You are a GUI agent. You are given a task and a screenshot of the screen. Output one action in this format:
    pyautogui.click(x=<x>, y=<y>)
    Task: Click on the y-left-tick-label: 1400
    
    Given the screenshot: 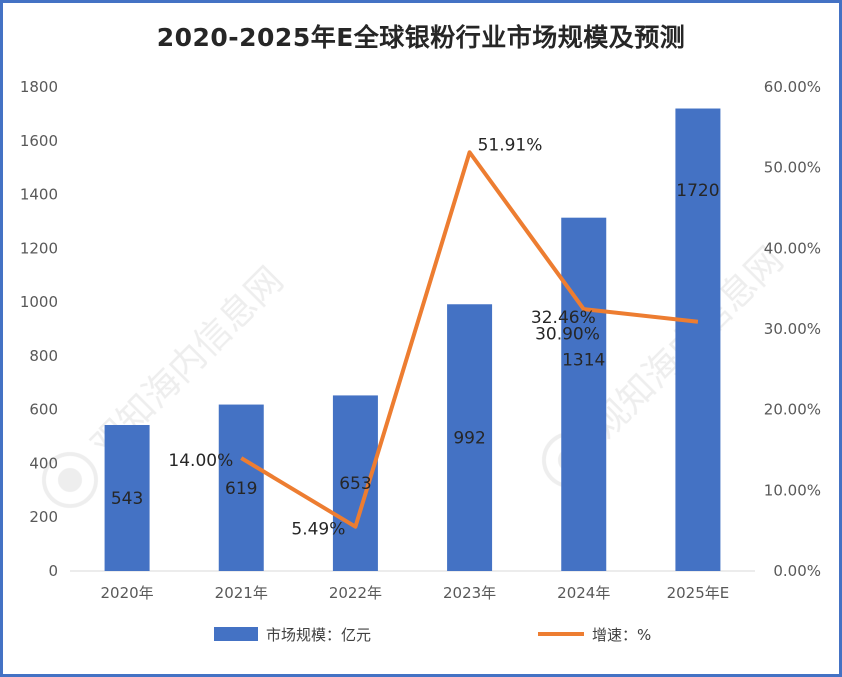 What is the action you would take?
    pyautogui.click(x=39, y=195)
    